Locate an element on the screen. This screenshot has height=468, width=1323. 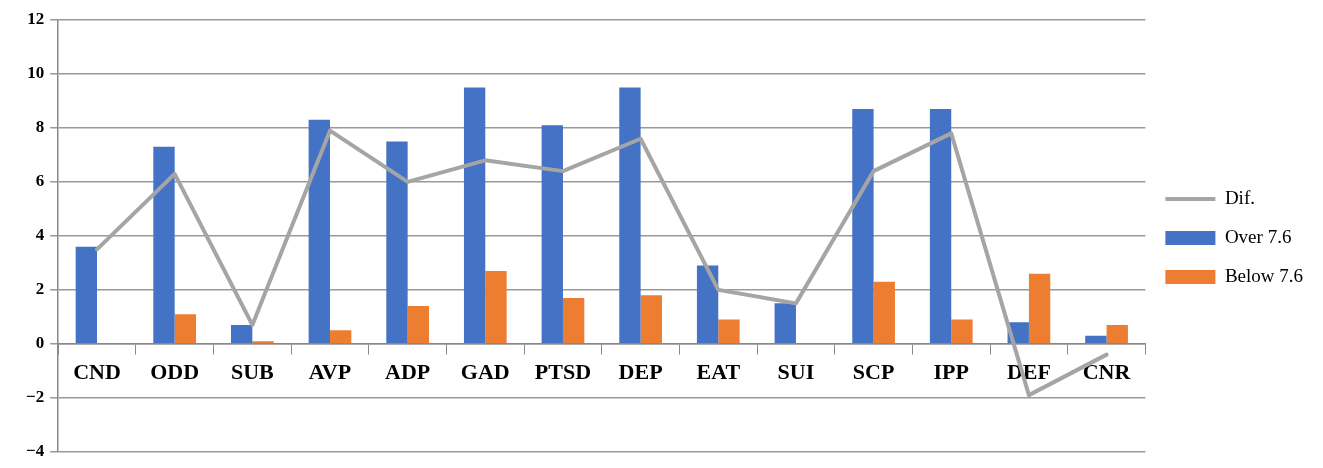
legend-label: Dif. is located at coordinates (1239, 197).